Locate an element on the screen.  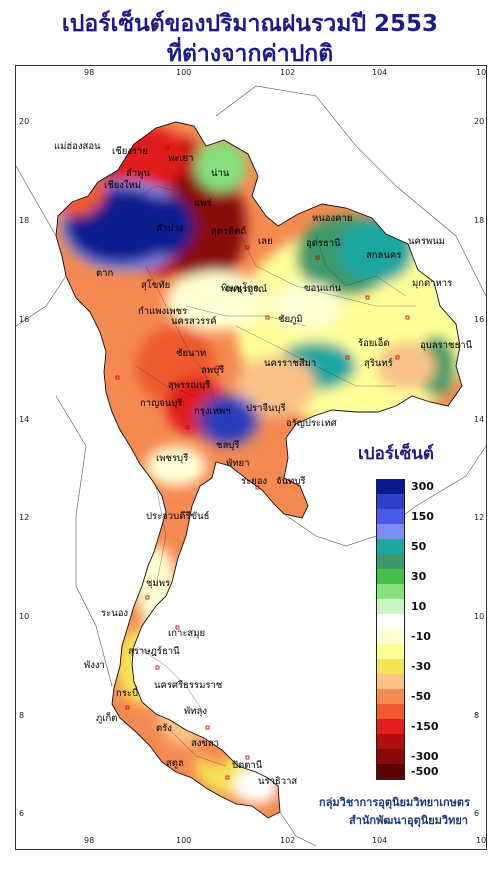
province-label: เลย is located at coordinates (265, 241).